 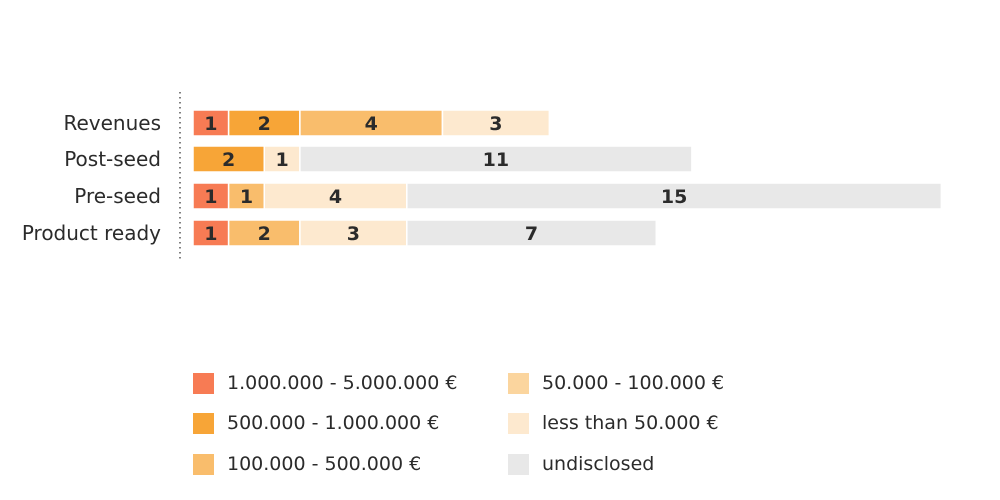 I want to click on legend-item-1: 500.000 - 1.000.000 €, so click(x=316, y=423).